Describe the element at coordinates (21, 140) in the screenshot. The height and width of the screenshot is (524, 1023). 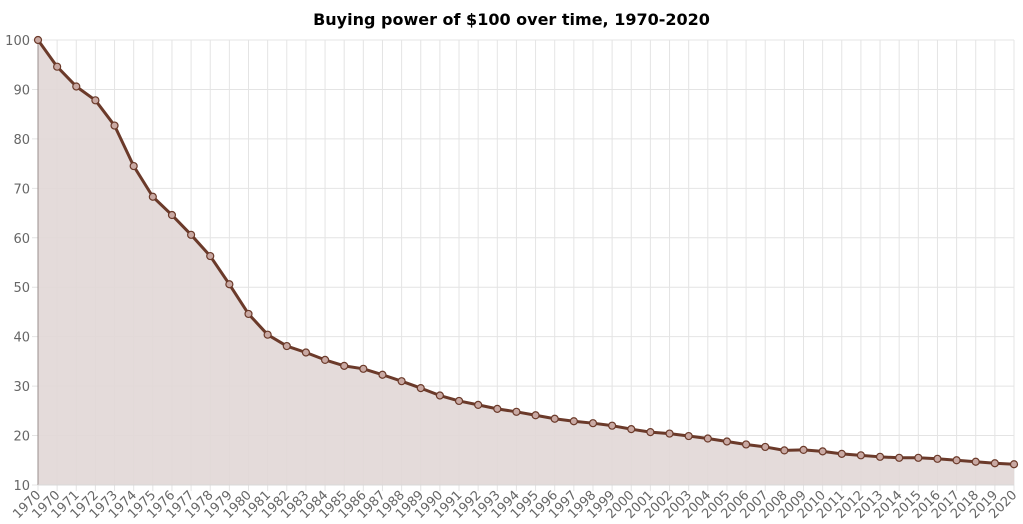
I see `y-tick-label: 80` at that location.